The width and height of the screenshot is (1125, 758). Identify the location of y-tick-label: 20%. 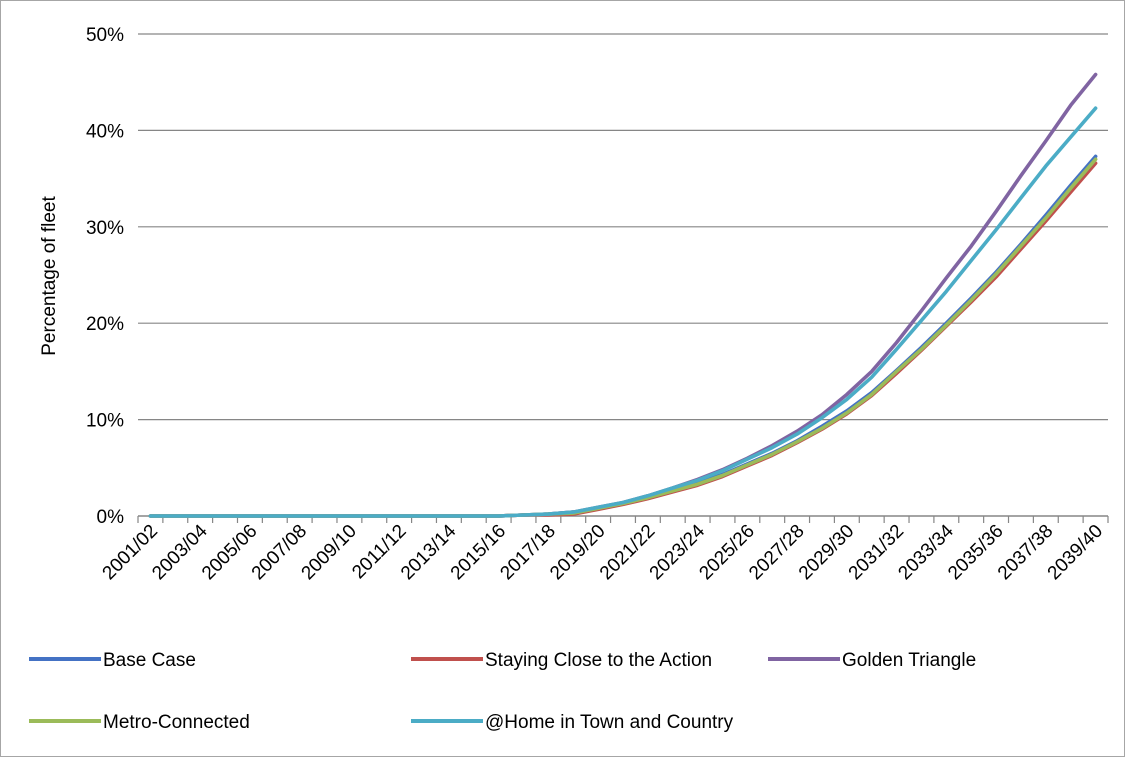
(105, 324).